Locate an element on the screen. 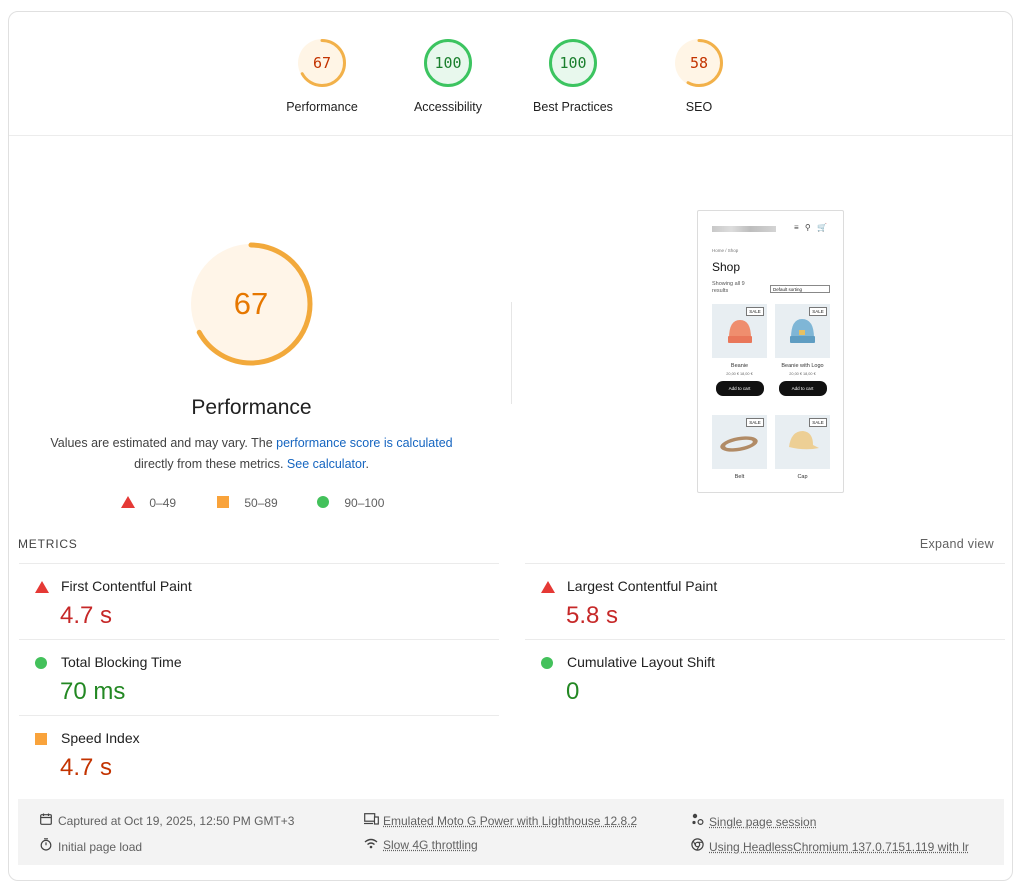 Image resolution: width=1024 pixels, height=881 pixels. gauge-ring-accessibility is located at coordinates (448, 63).